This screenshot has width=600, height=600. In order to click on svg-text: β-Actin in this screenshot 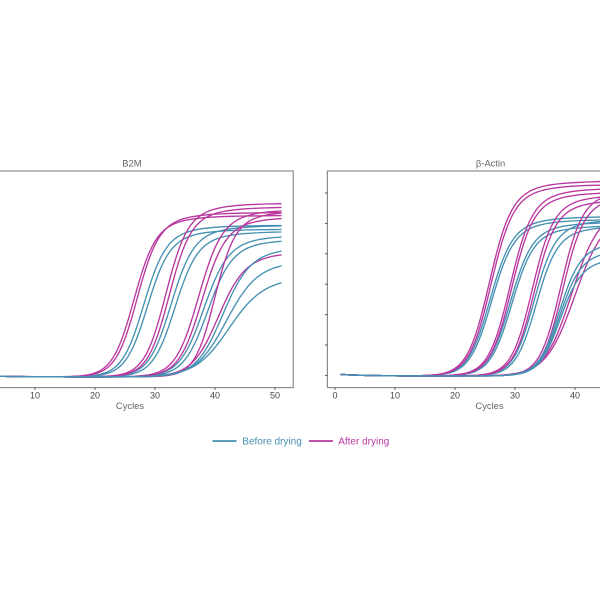, I will do `click(490, 162)`.